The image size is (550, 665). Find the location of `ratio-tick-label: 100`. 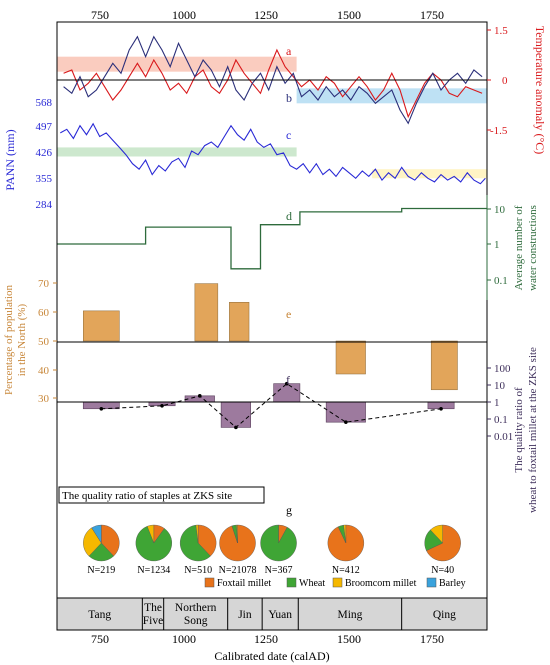

ratio-tick-label: 100 is located at coordinates (502, 369).